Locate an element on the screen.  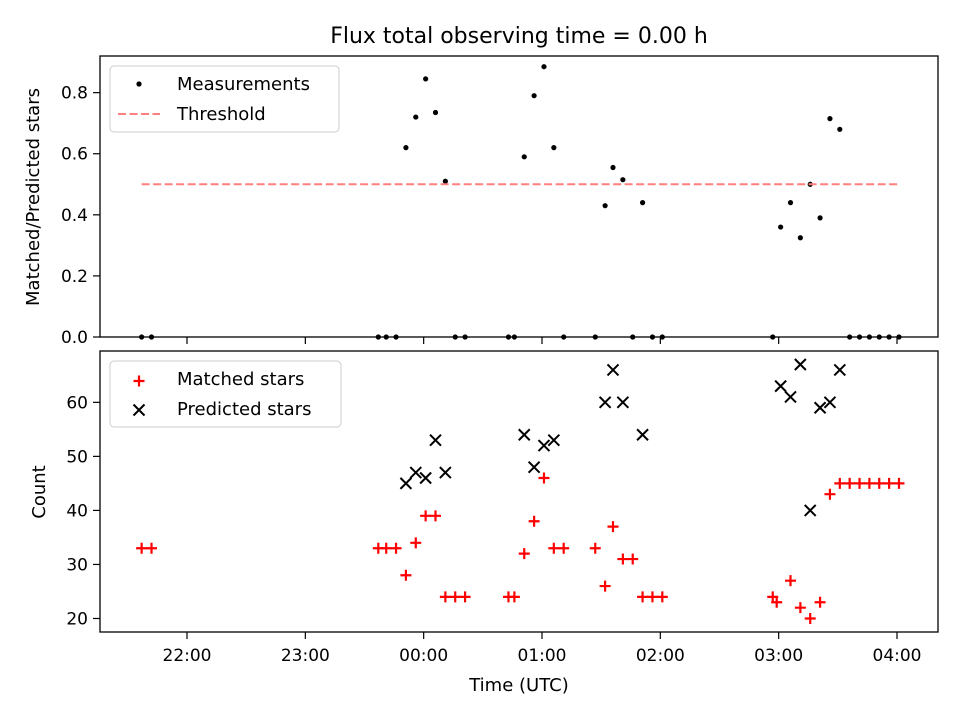
legend-marker-measurements is located at coordinates (139, 84).